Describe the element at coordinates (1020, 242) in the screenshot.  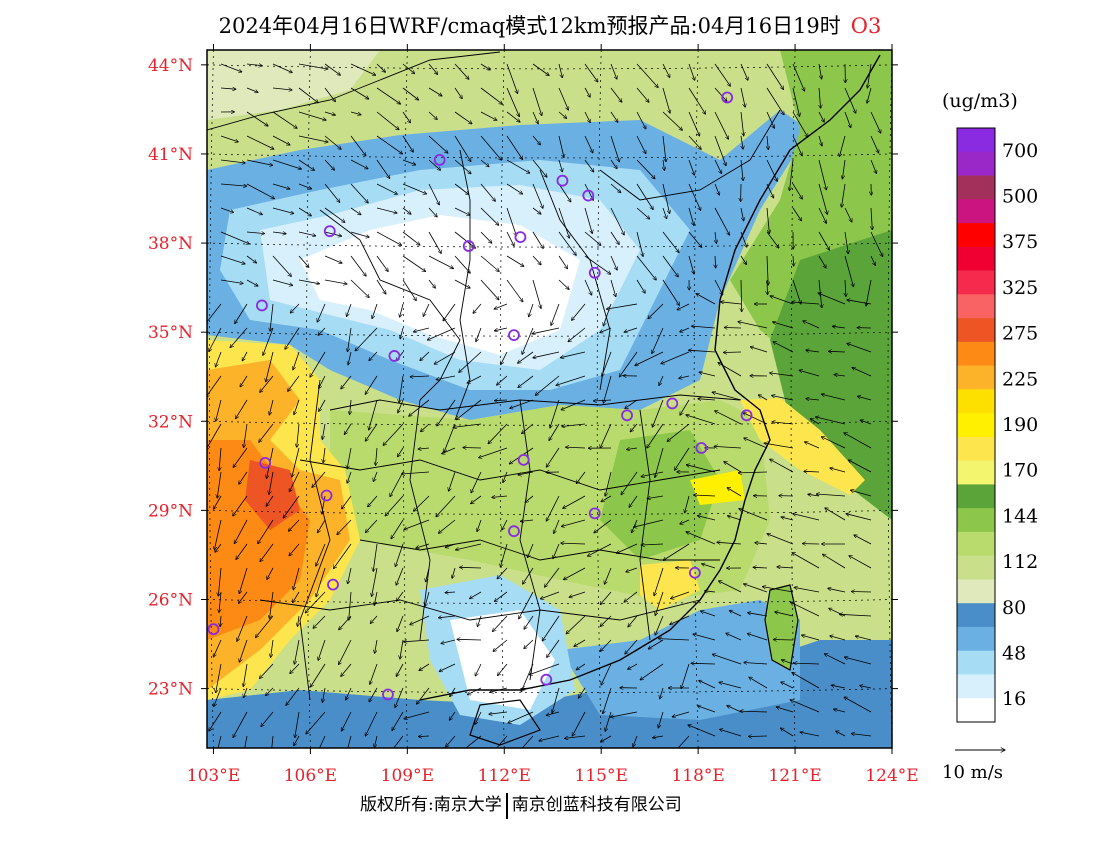
I see `legend-label: 375` at that location.